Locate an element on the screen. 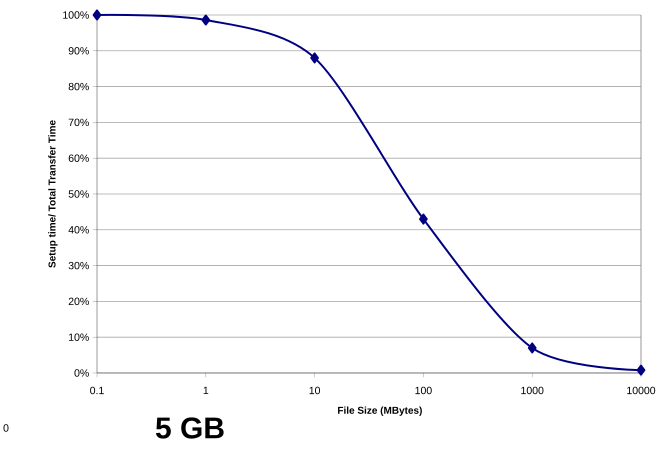  y-tick-label: 0% is located at coordinates (81, 373).